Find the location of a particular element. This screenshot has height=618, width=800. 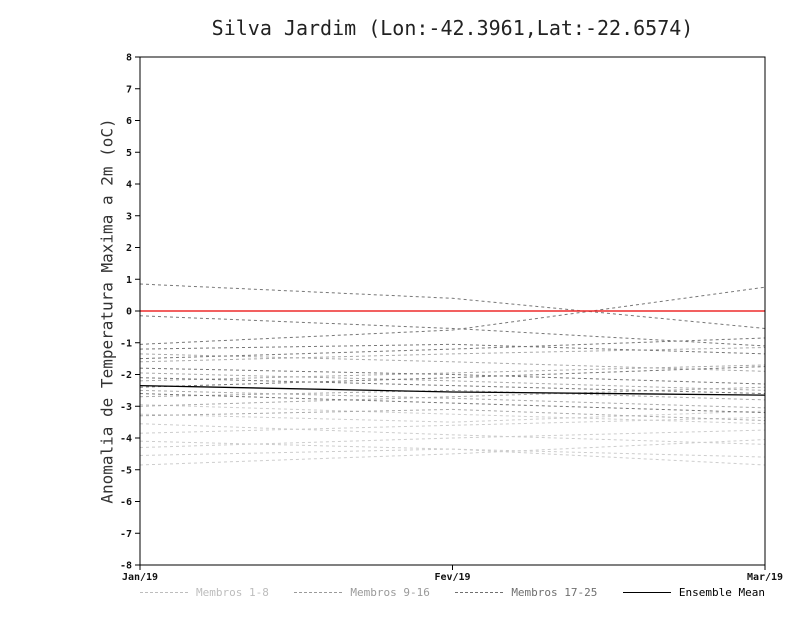

x-tick-label: Jan/19 is located at coordinates (140, 577).